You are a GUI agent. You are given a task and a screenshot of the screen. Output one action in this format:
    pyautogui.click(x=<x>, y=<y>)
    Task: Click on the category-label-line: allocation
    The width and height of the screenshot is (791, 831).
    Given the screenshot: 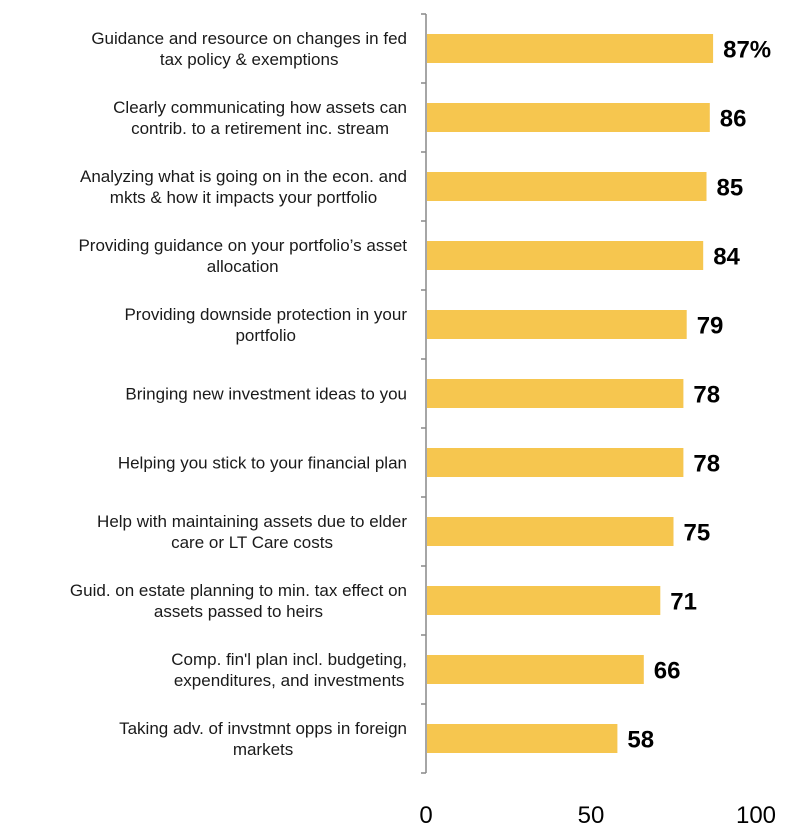 What is the action you would take?
    pyautogui.click(x=243, y=266)
    